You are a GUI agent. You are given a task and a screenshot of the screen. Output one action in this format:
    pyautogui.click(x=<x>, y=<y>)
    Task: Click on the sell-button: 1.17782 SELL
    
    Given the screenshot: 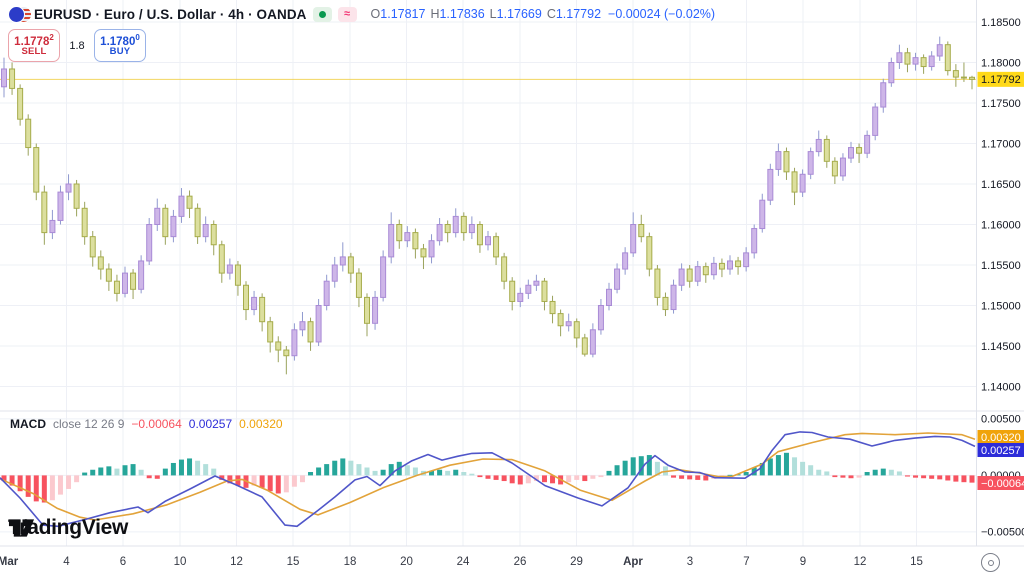 What is the action you would take?
    pyautogui.click(x=34, y=45)
    